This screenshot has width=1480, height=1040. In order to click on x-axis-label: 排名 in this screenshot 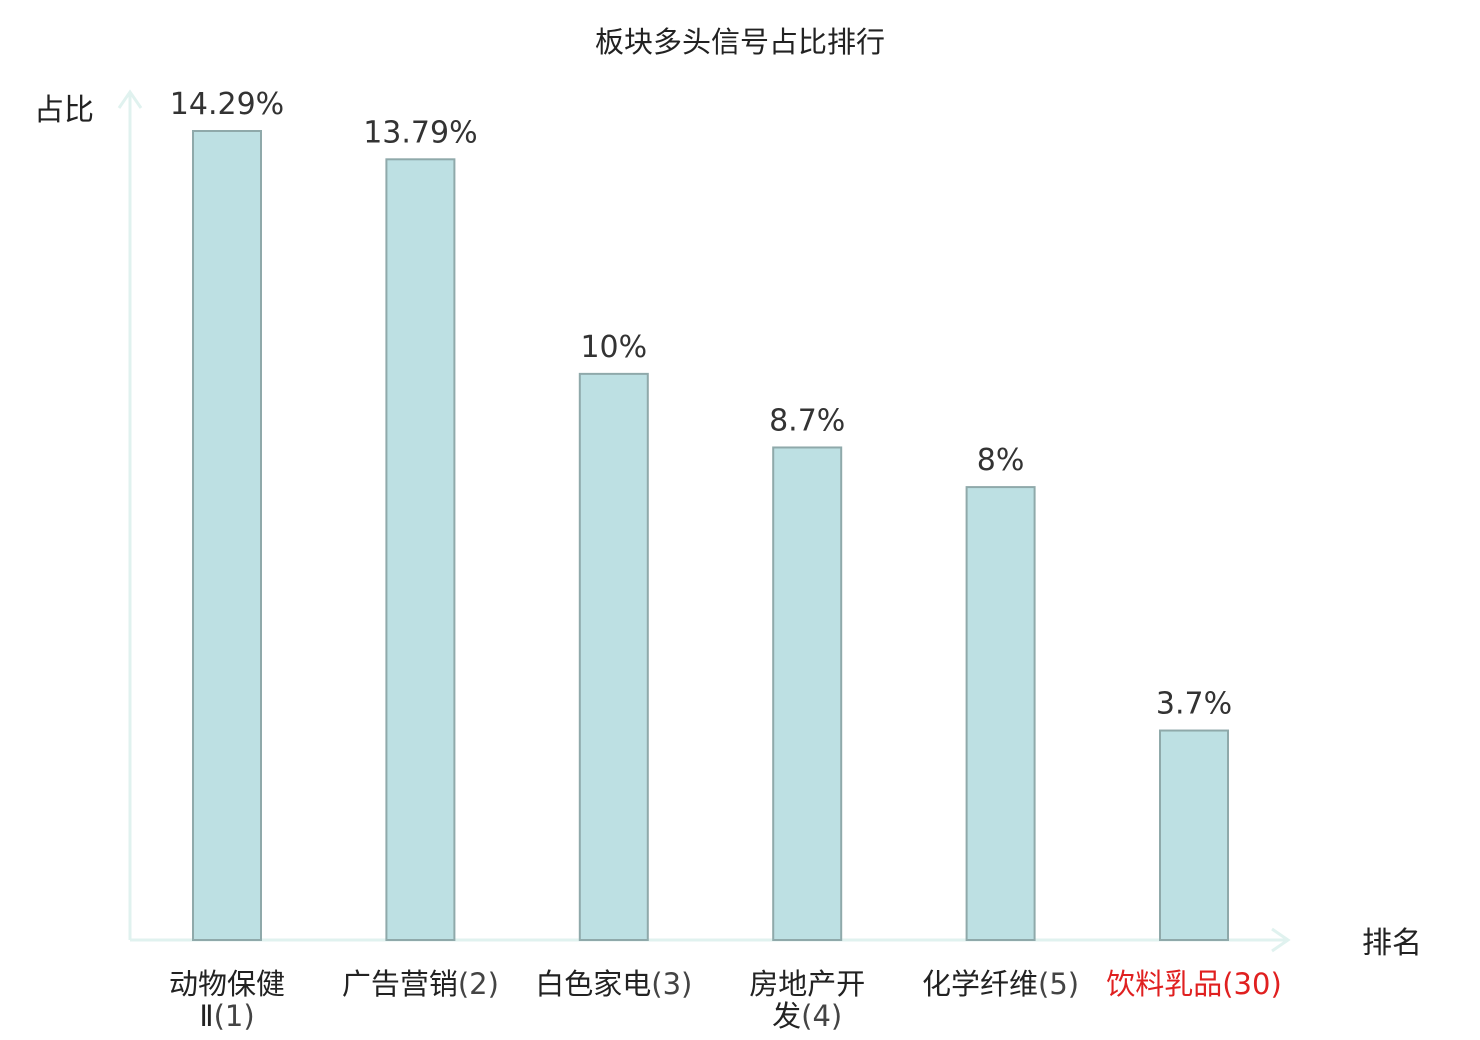, I will do `click(1392, 943)`.